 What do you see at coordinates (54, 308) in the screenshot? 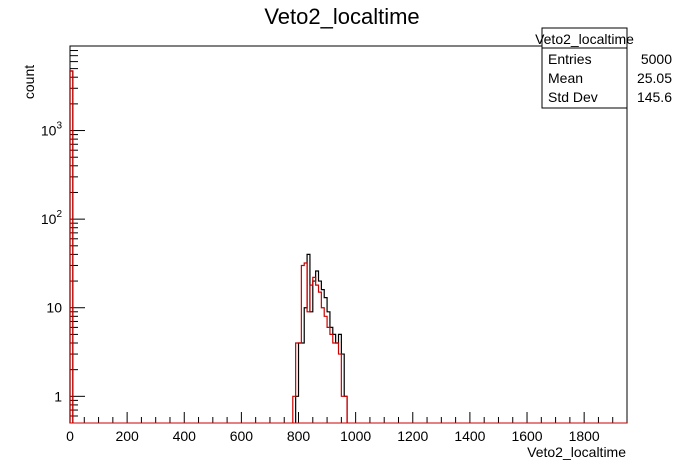
I see `y-tick-label: 10` at bounding box center [54, 308].